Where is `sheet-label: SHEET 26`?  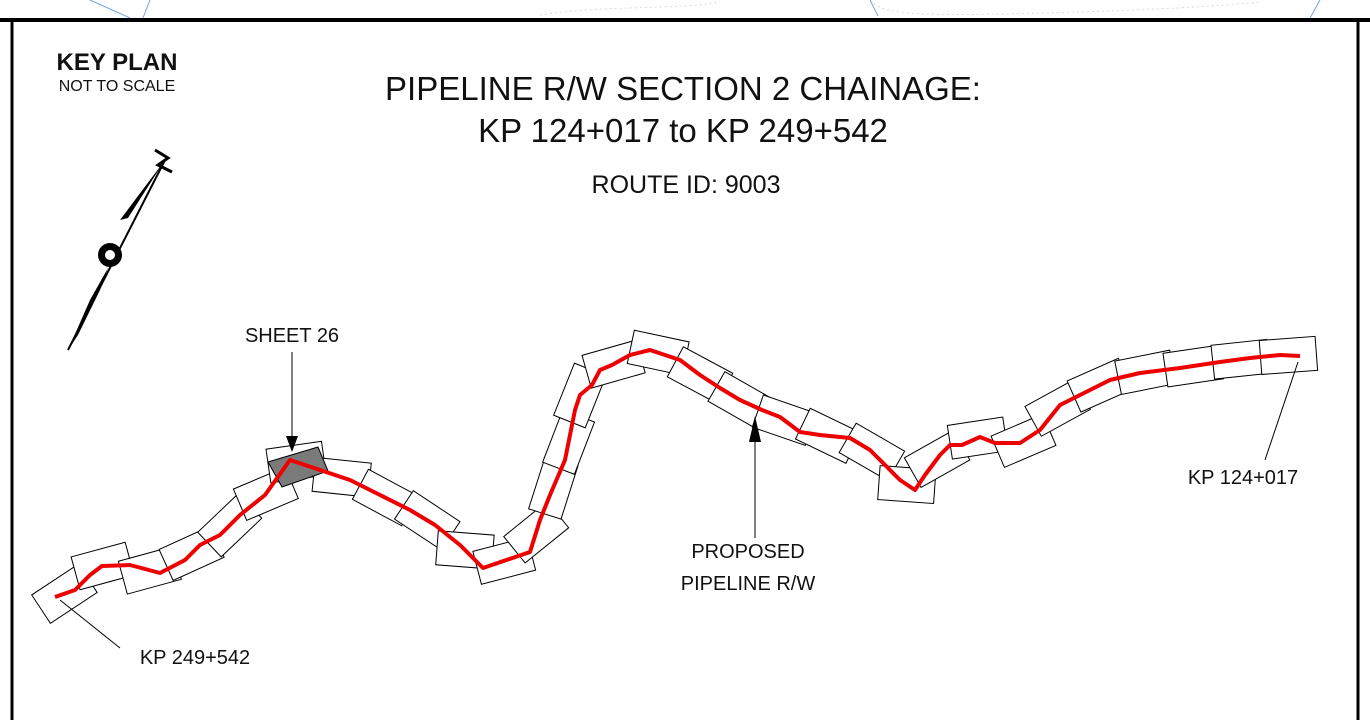
sheet-label: SHEET 26 is located at coordinates (292, 336).